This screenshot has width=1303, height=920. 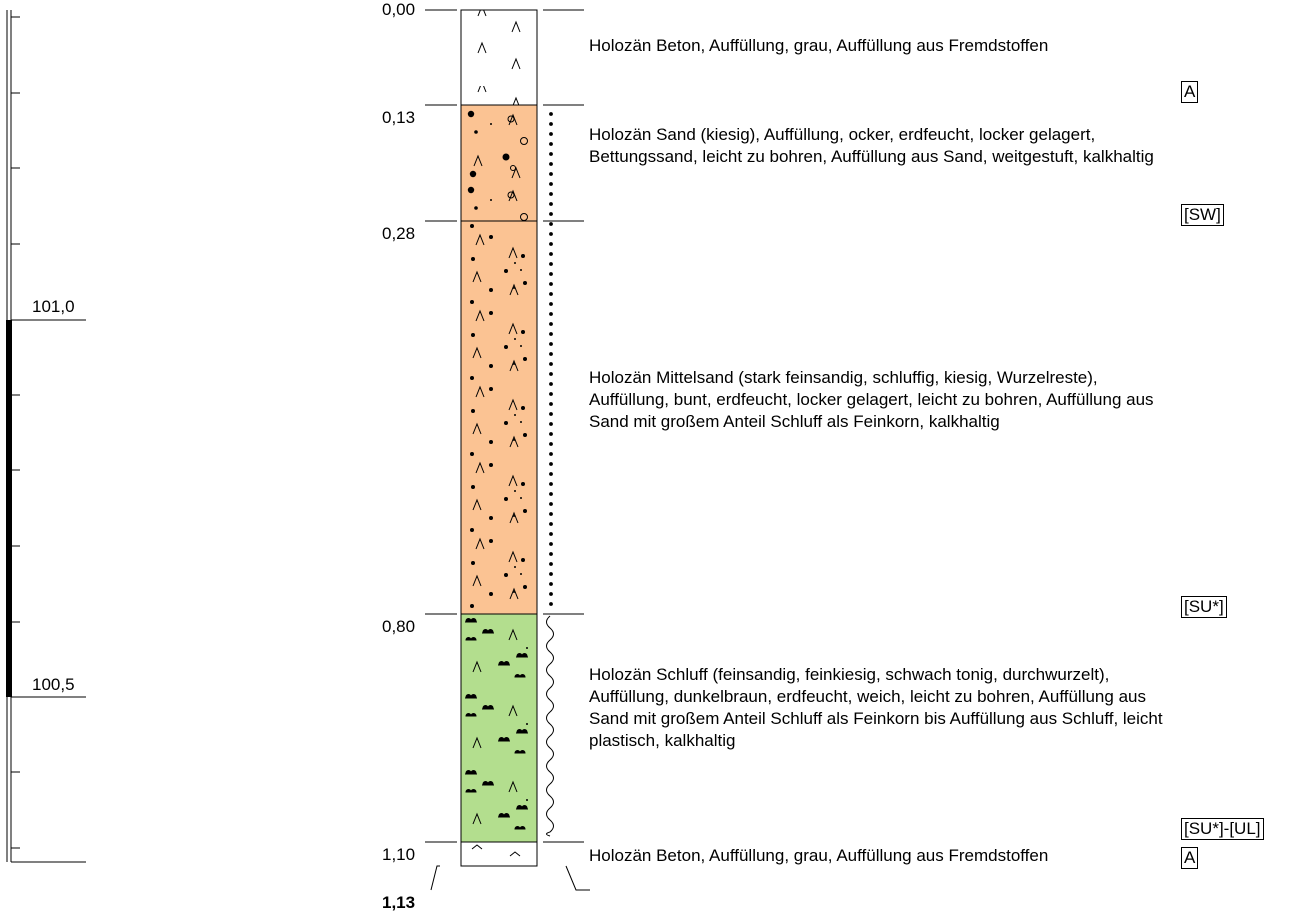 I want to click on layer-column, so click(x=499, y=438).